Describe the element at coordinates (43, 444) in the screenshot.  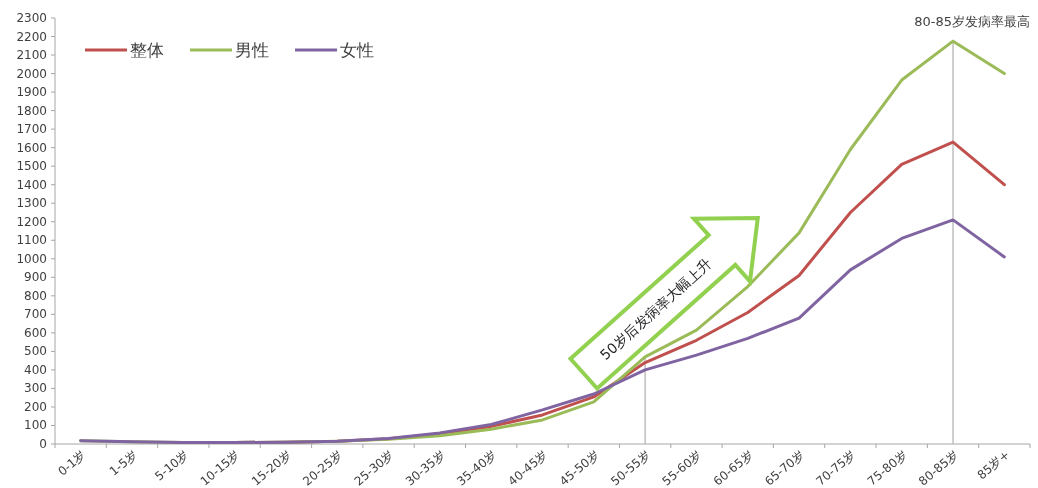
I see `y-tick-label: 0` at that location.